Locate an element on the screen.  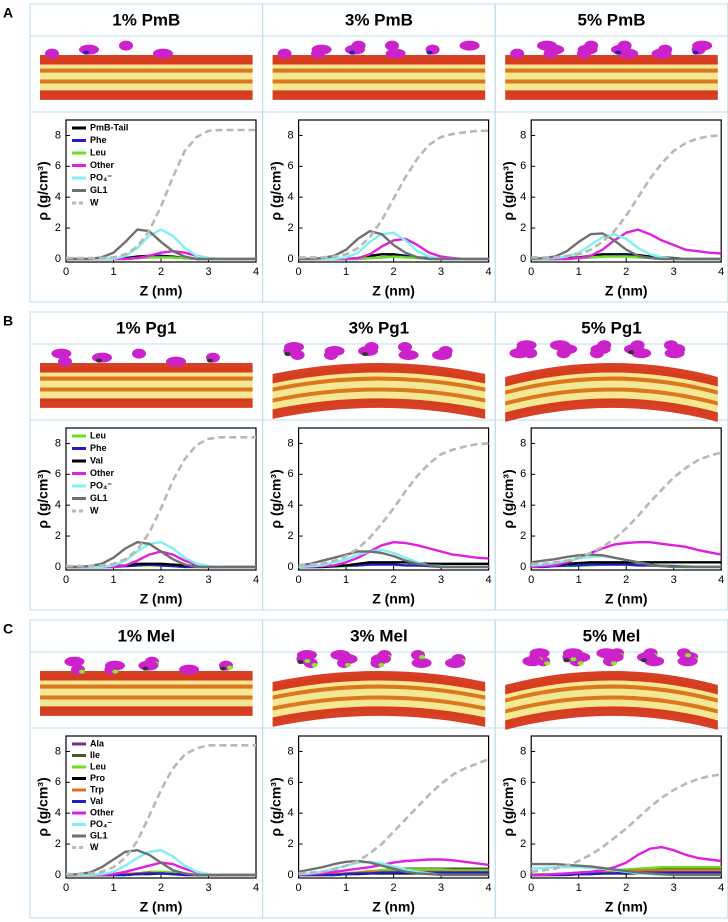
legend-label: Leu is located at coordinates (98, 766).